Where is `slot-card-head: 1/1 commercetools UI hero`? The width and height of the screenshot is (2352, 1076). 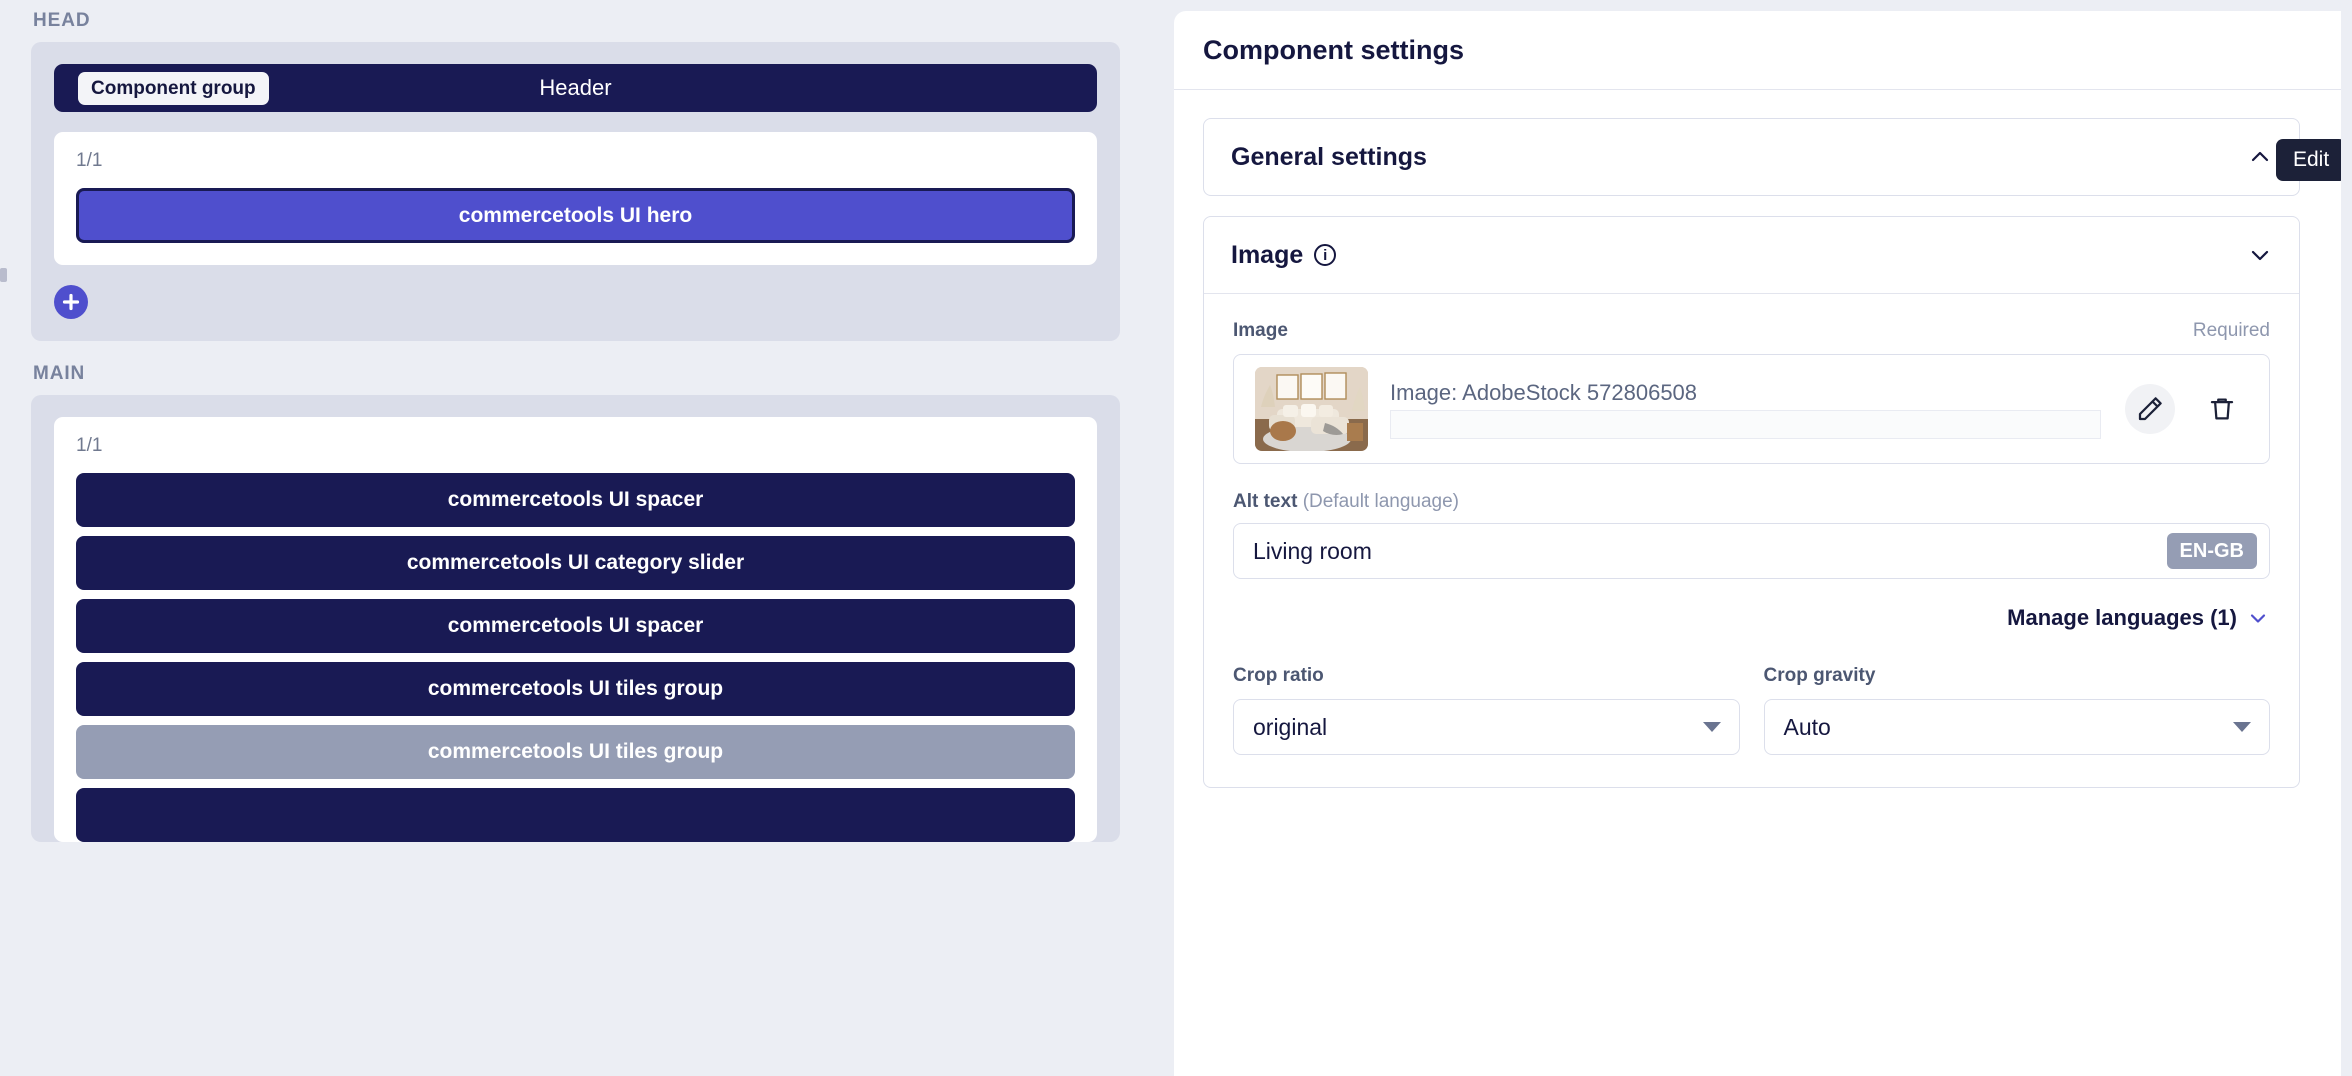
slot-card-head: 1/1 commercetools UI hero is located at coordinates (575, 198).